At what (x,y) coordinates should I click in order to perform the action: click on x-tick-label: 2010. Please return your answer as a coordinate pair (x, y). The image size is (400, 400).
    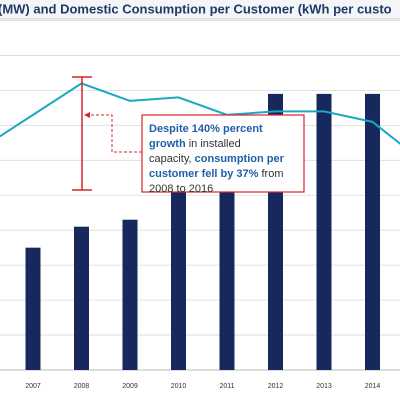
    Looking at the image, I should click on (179, 386).